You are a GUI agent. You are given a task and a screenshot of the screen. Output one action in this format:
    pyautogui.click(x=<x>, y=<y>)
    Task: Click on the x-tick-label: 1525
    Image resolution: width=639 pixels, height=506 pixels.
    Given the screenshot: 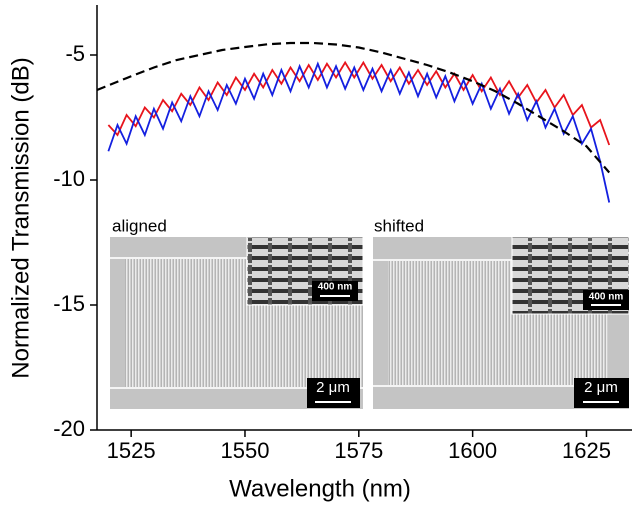 What is the action you would take?
    pyautogui.click(x=131, y=450)
    